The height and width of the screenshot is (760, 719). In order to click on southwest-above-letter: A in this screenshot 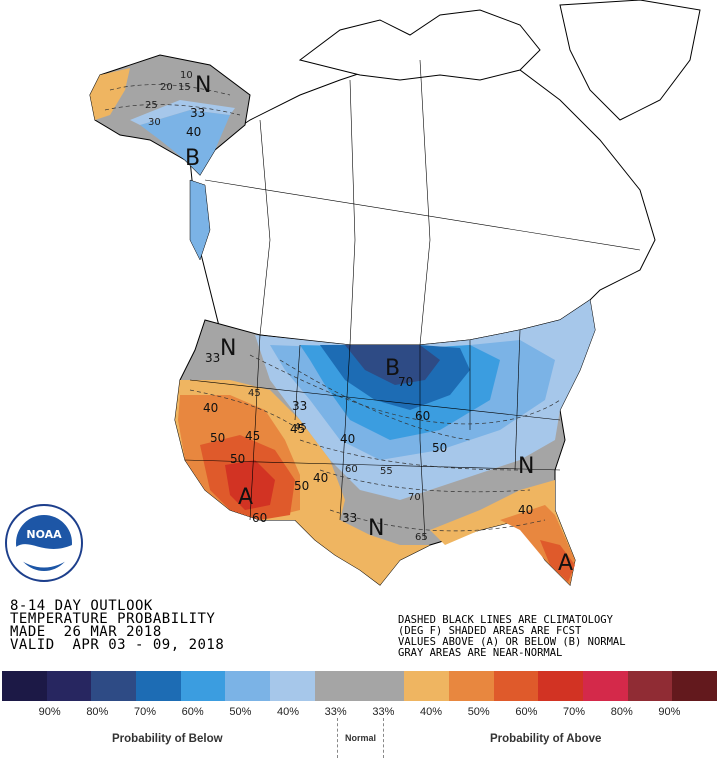, I will do `click(245, 497)`.